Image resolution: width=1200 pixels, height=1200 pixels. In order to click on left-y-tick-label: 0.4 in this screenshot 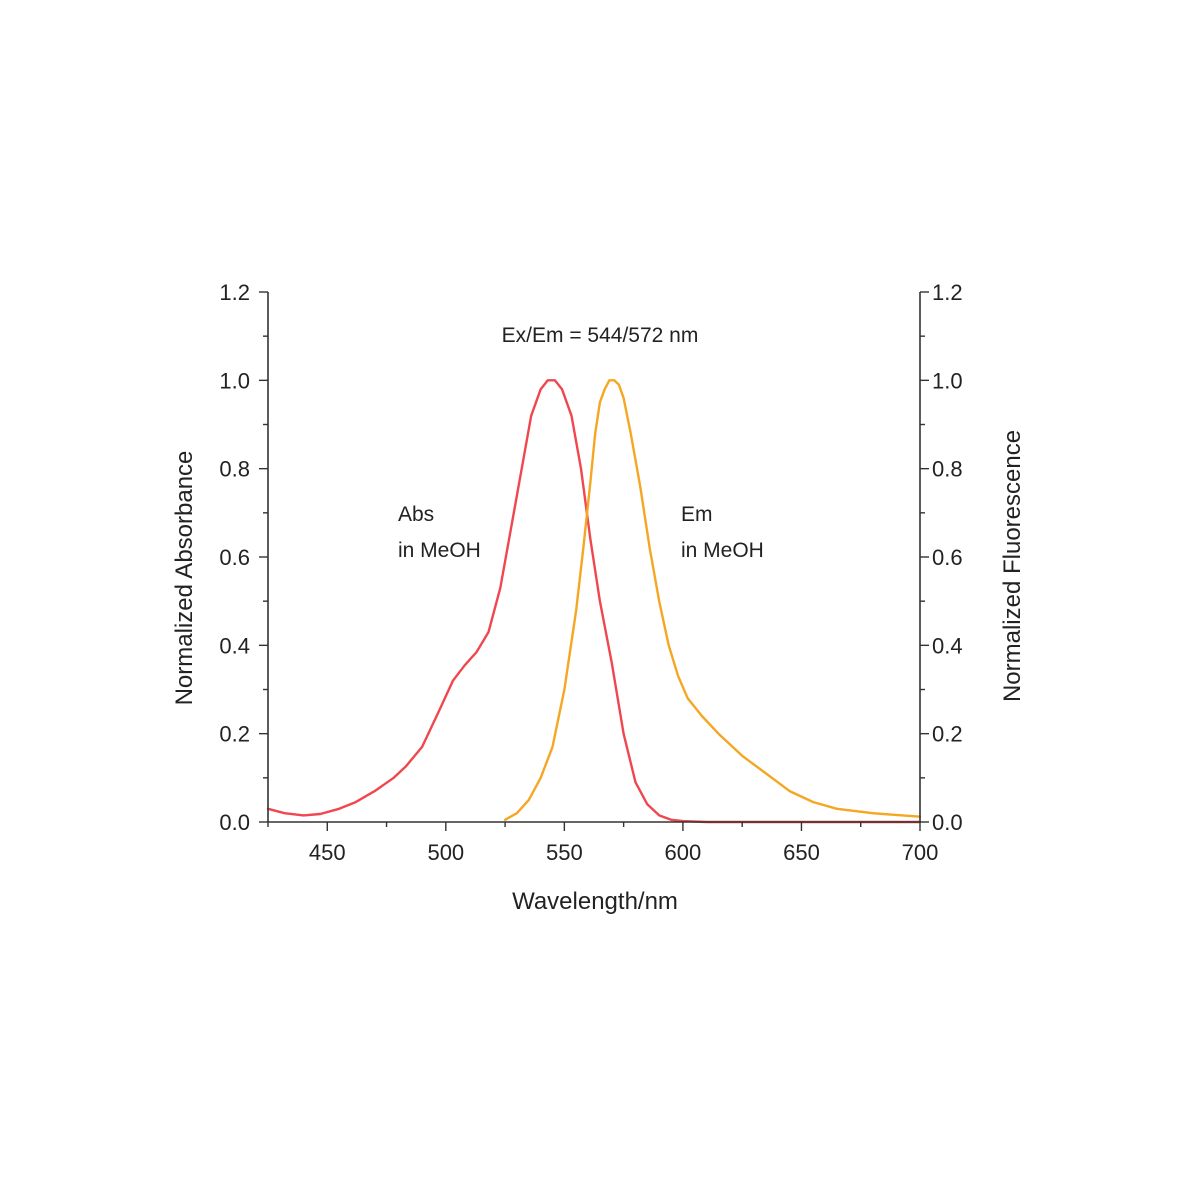, I will do `click(234, 645)`.